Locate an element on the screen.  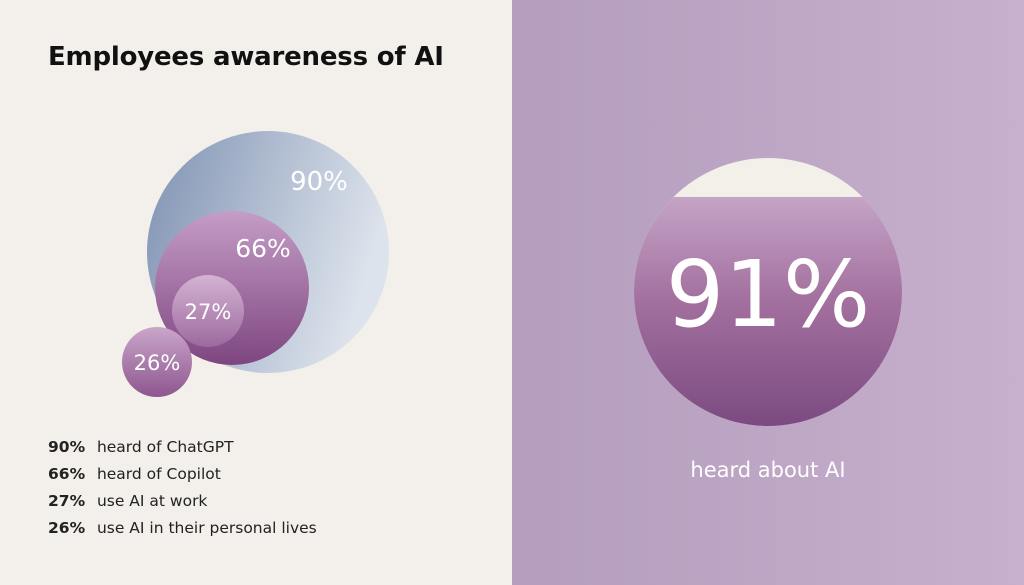
legend-label: use AI at work is located at coordinates (152, 501).